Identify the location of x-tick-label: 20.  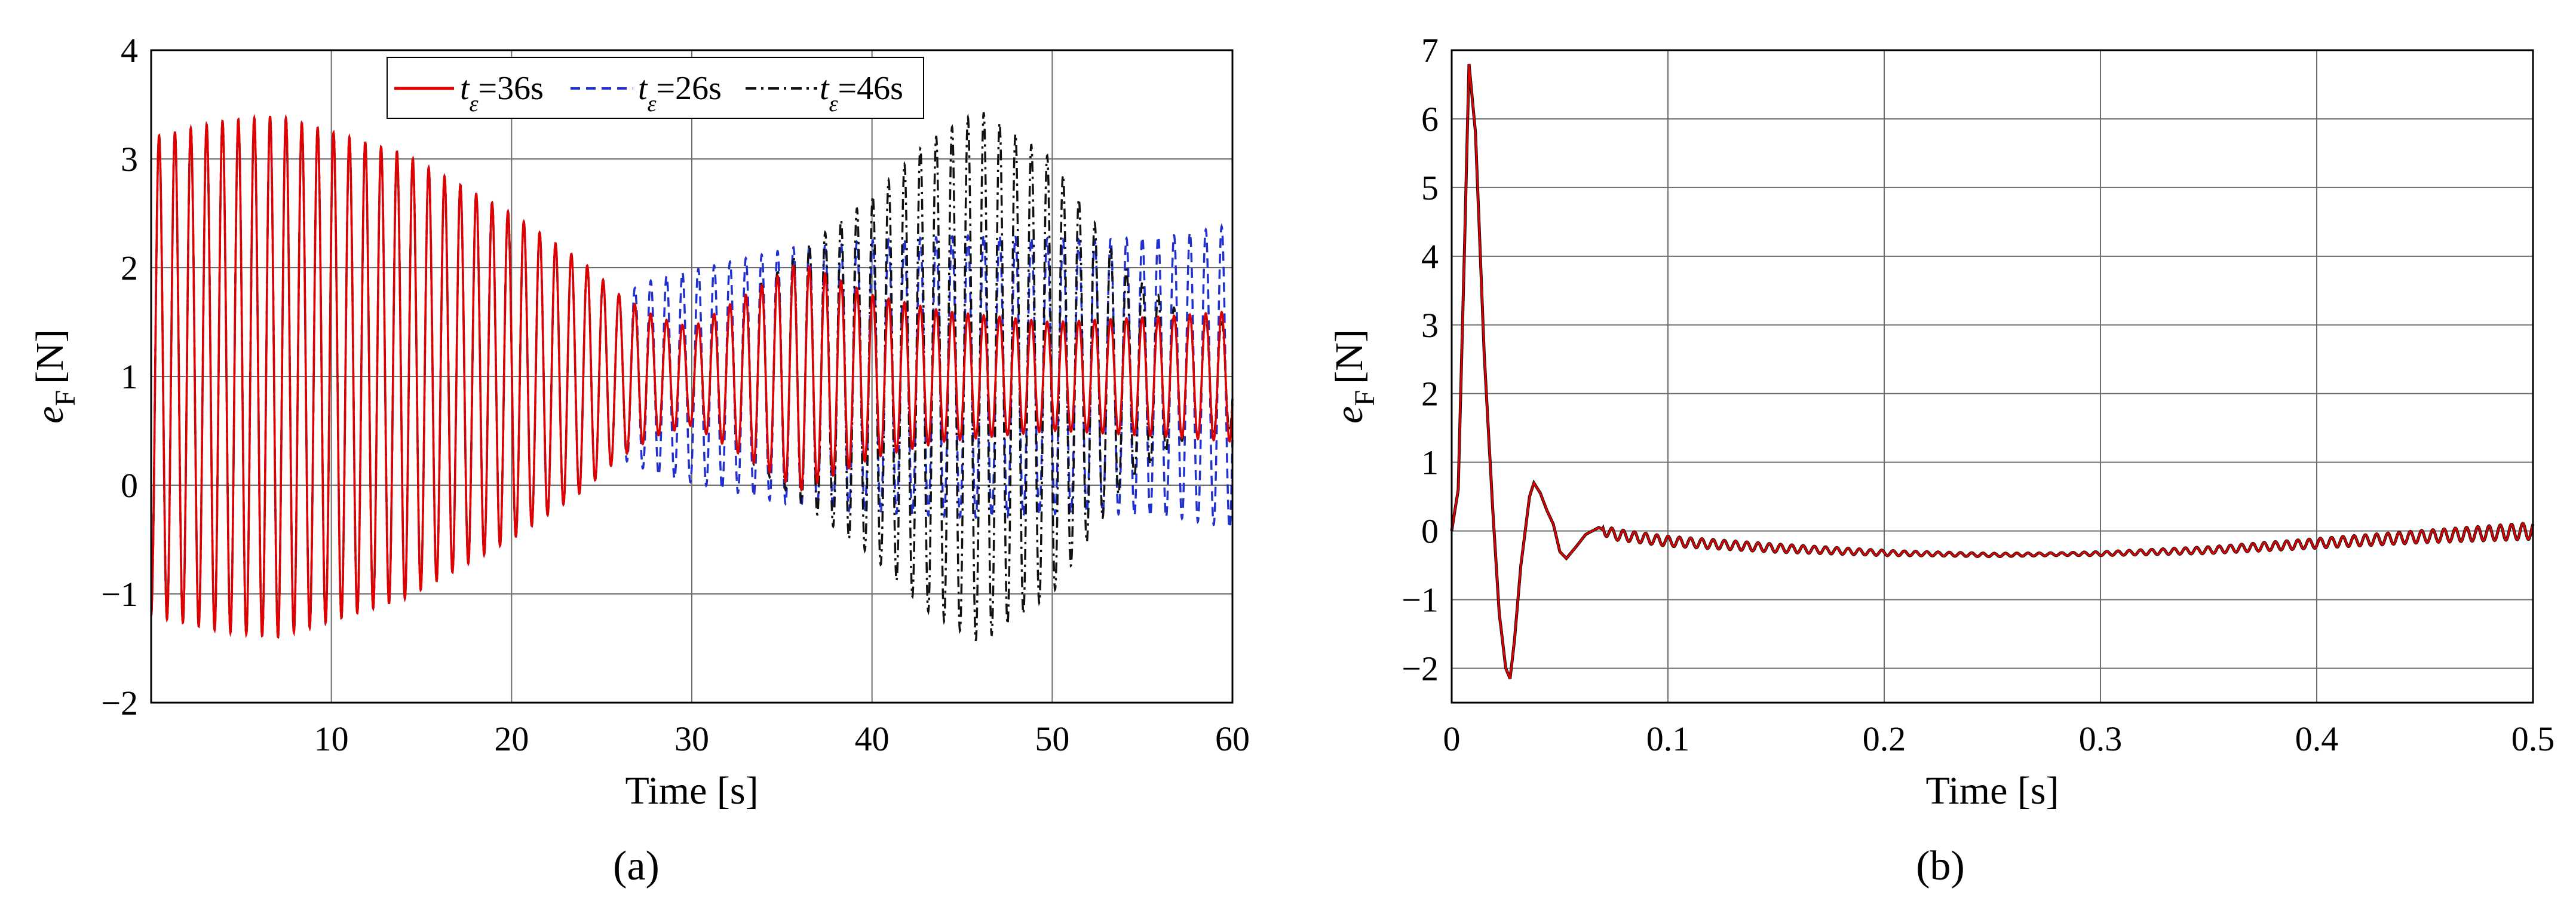
(511, 738).